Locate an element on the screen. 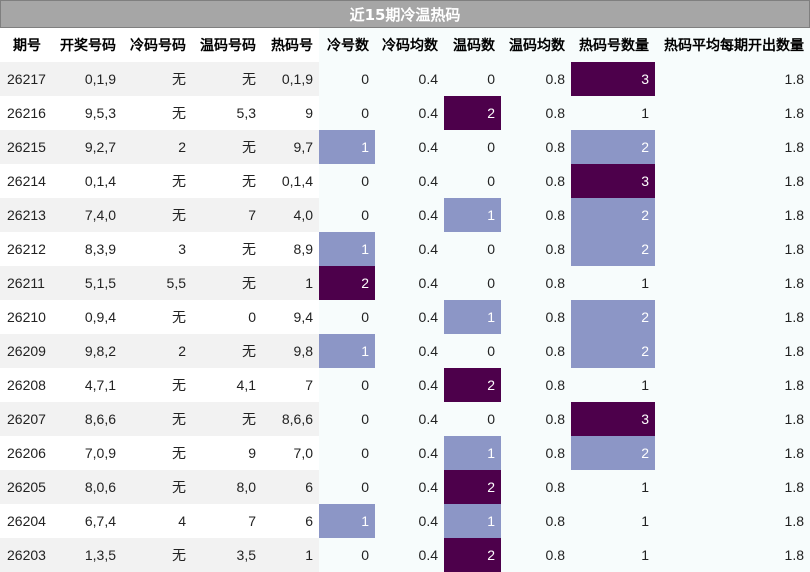  hot-numbers-cell: 0,1,9 is located at coordinates (290, 79).